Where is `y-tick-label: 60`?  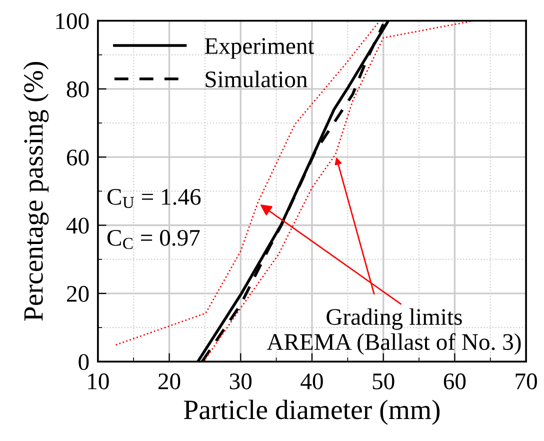 y-tick-label: 60 is located at coordinates (77, 158).